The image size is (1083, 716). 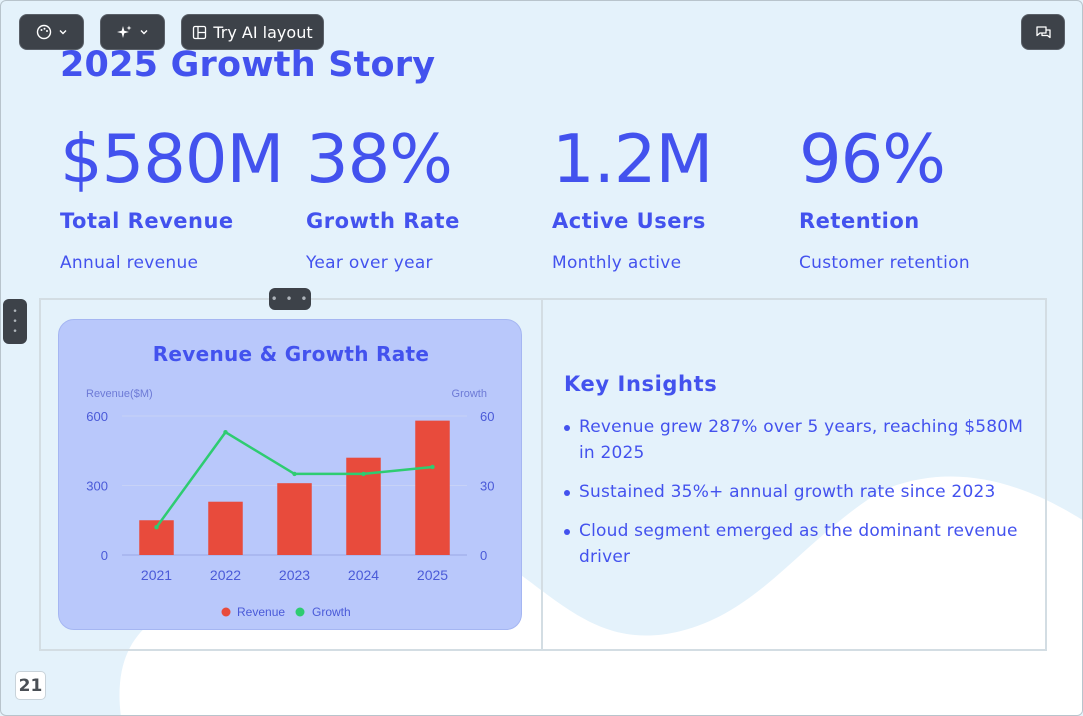 I want to click on stat-subtitle: Monthly active, so click(x=617, y=263).